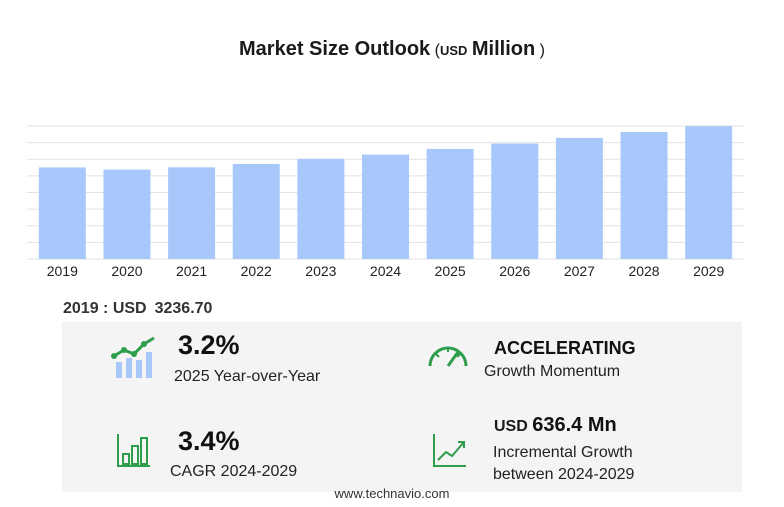 This screenshot has width=784, height=507. Describe the element at coordinates (183, 308) in the screenshot. I see `base-number: 3236.70` at that location.